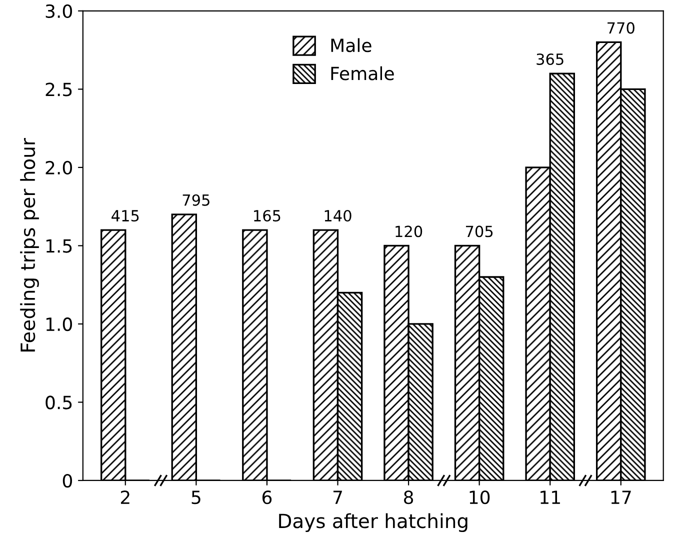  I want to click on x-axis-title: Days after hatching, so click(373, 522).